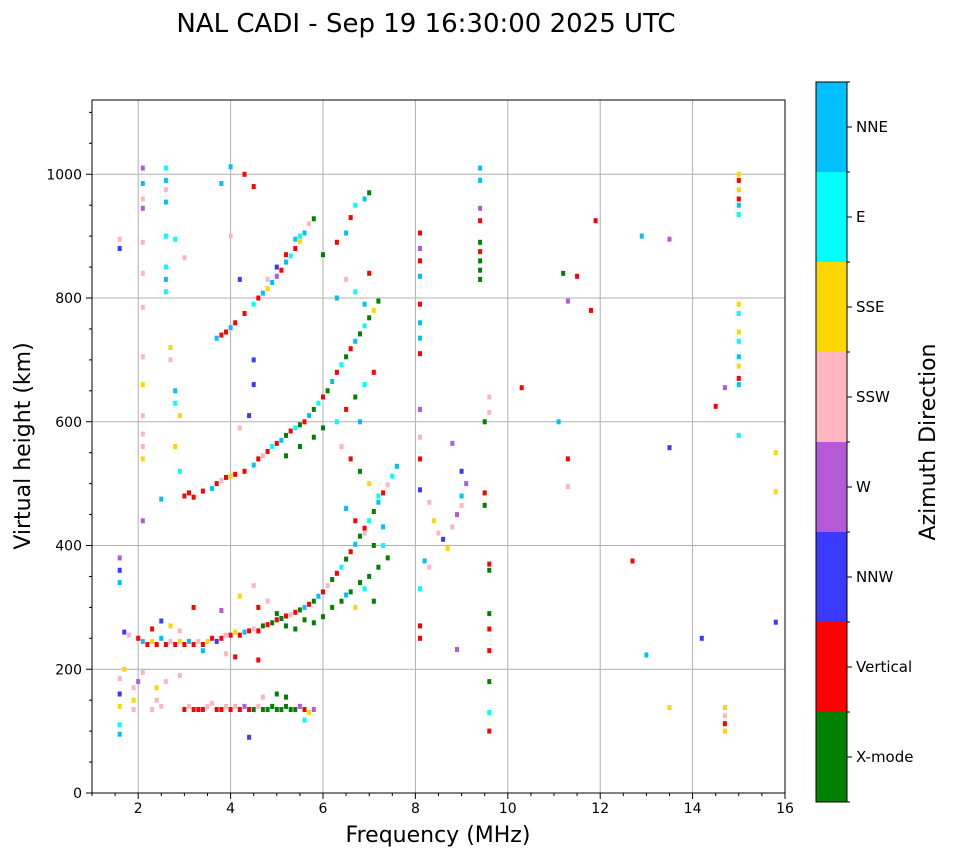 This screenshot has height=861, width=958. I want to click on y-tick-label: 800, so click(68, 299).